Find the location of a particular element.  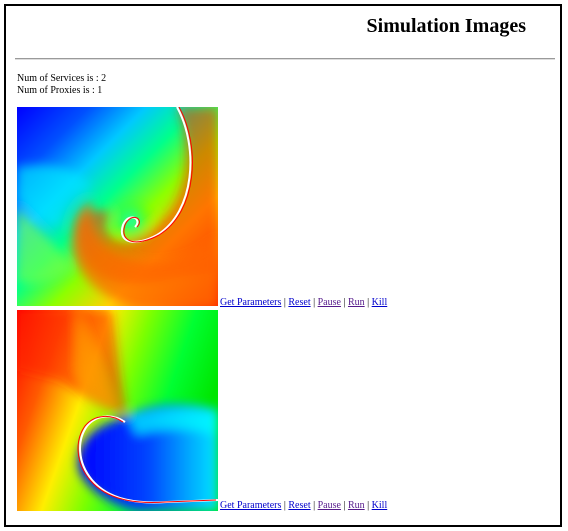

services-count: Num of Services is : 2 is located at coordinates (62, 78).